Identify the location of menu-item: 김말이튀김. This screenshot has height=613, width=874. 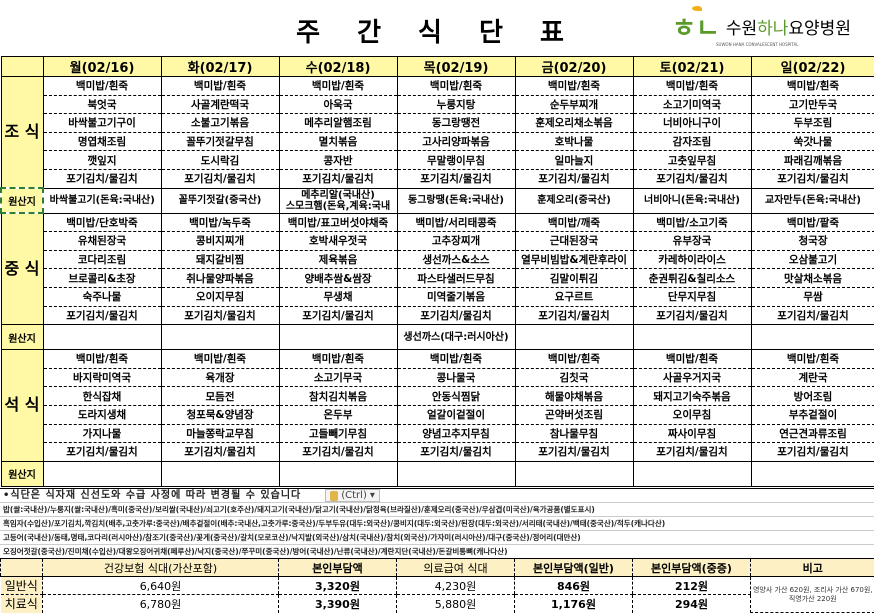
(574, 278).